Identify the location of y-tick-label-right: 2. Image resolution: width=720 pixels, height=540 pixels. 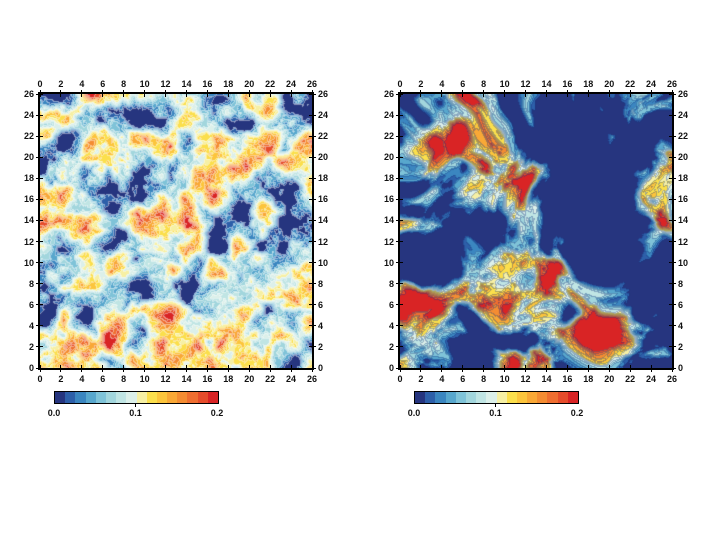
(681, 346).